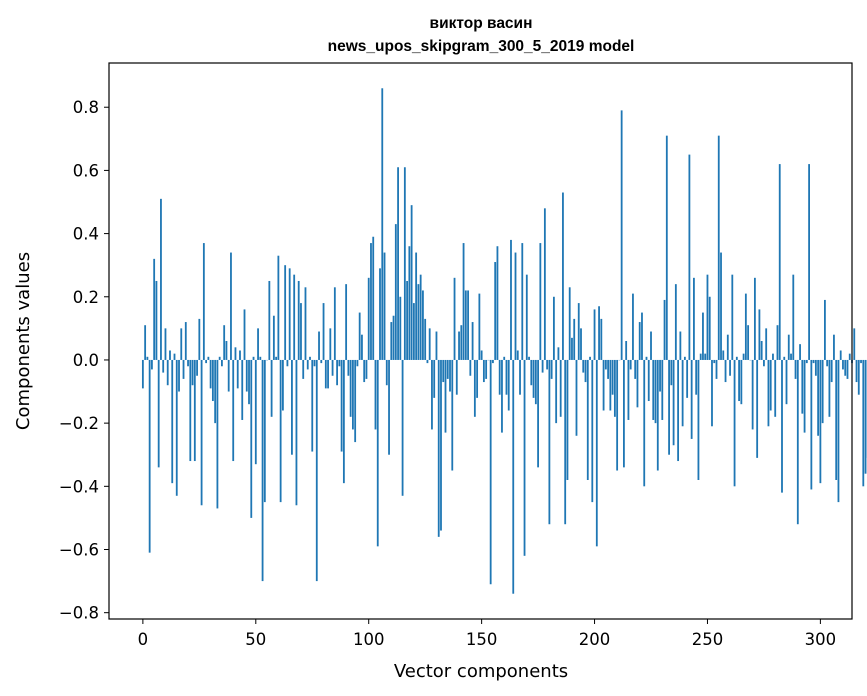 The width and height of the screenshot is (867, 696). Describe the element at coordinates (79, 613) in the screenshot. I see `y-tick-label: −0.8` at that location.